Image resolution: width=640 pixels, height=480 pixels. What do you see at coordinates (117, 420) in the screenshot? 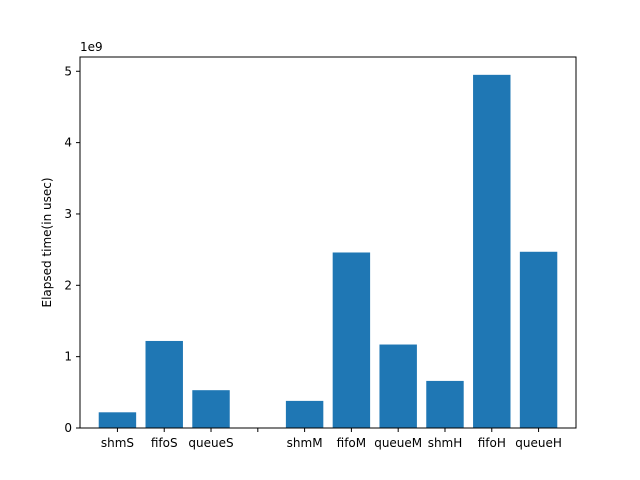
I see `bar-shmS` at bounding box center [117, 420].